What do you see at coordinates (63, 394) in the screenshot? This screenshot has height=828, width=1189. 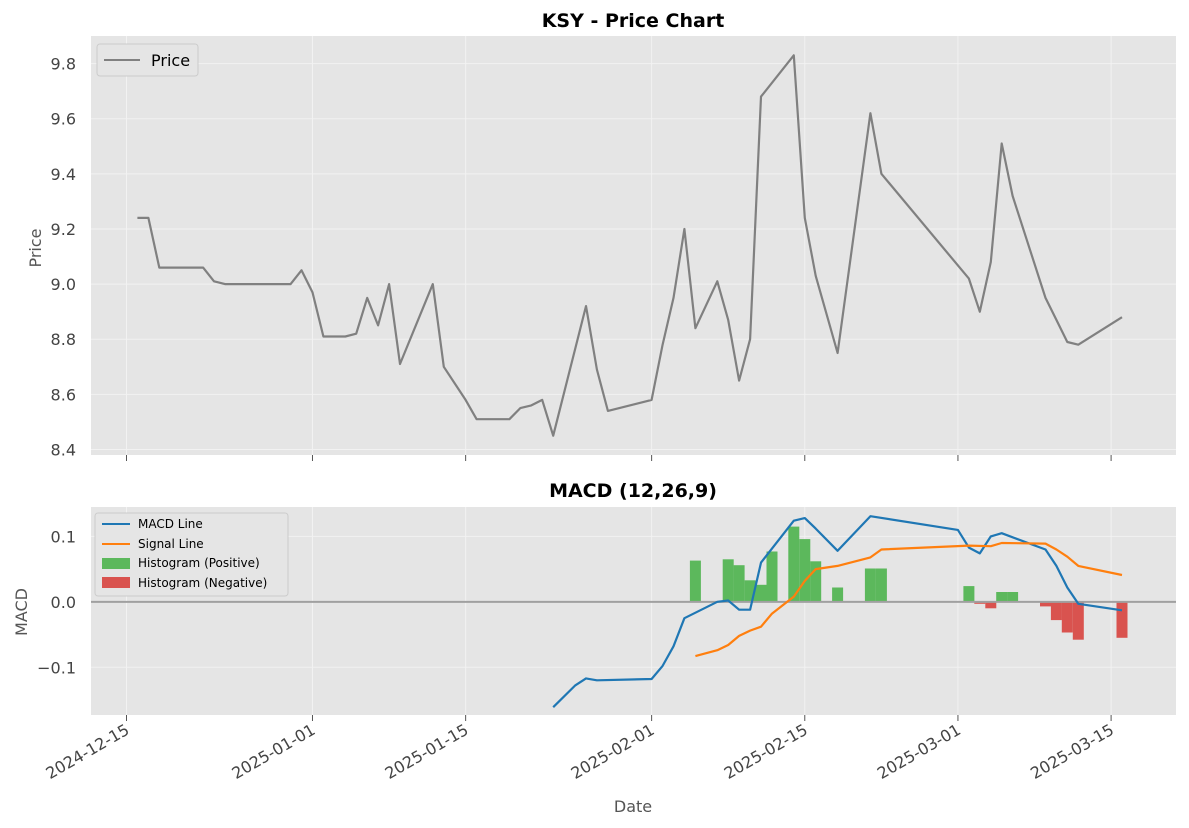 I see `price-y-tick-label: 8.6` at bounding box center [63, 394].